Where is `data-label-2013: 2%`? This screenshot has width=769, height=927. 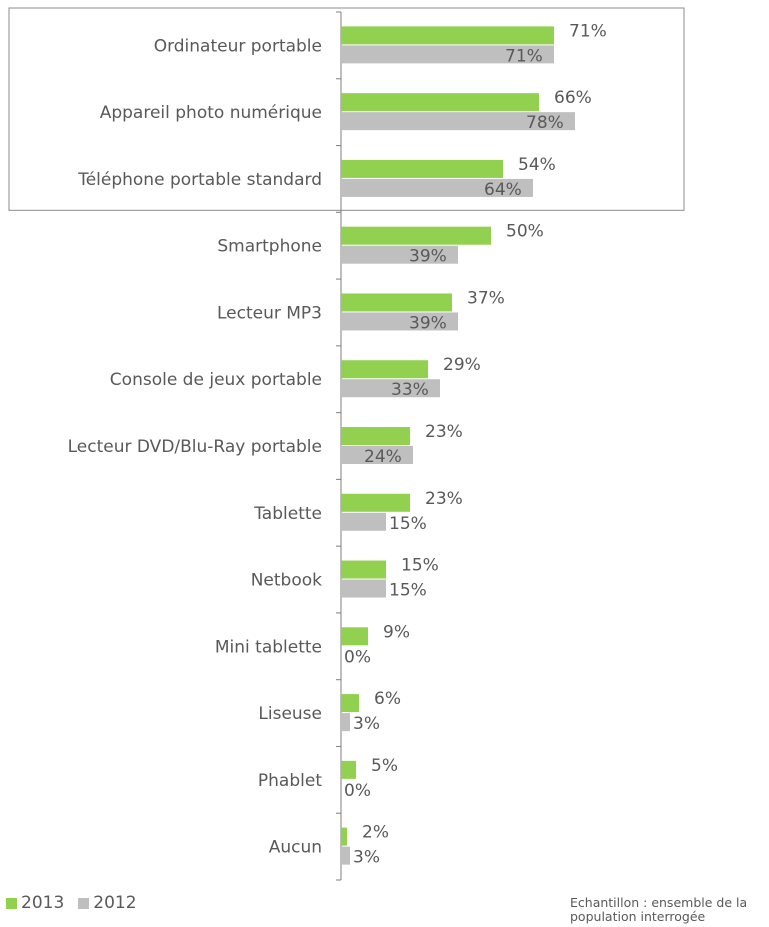
data-label-2013: 2% is located at coordinates (375, 833).